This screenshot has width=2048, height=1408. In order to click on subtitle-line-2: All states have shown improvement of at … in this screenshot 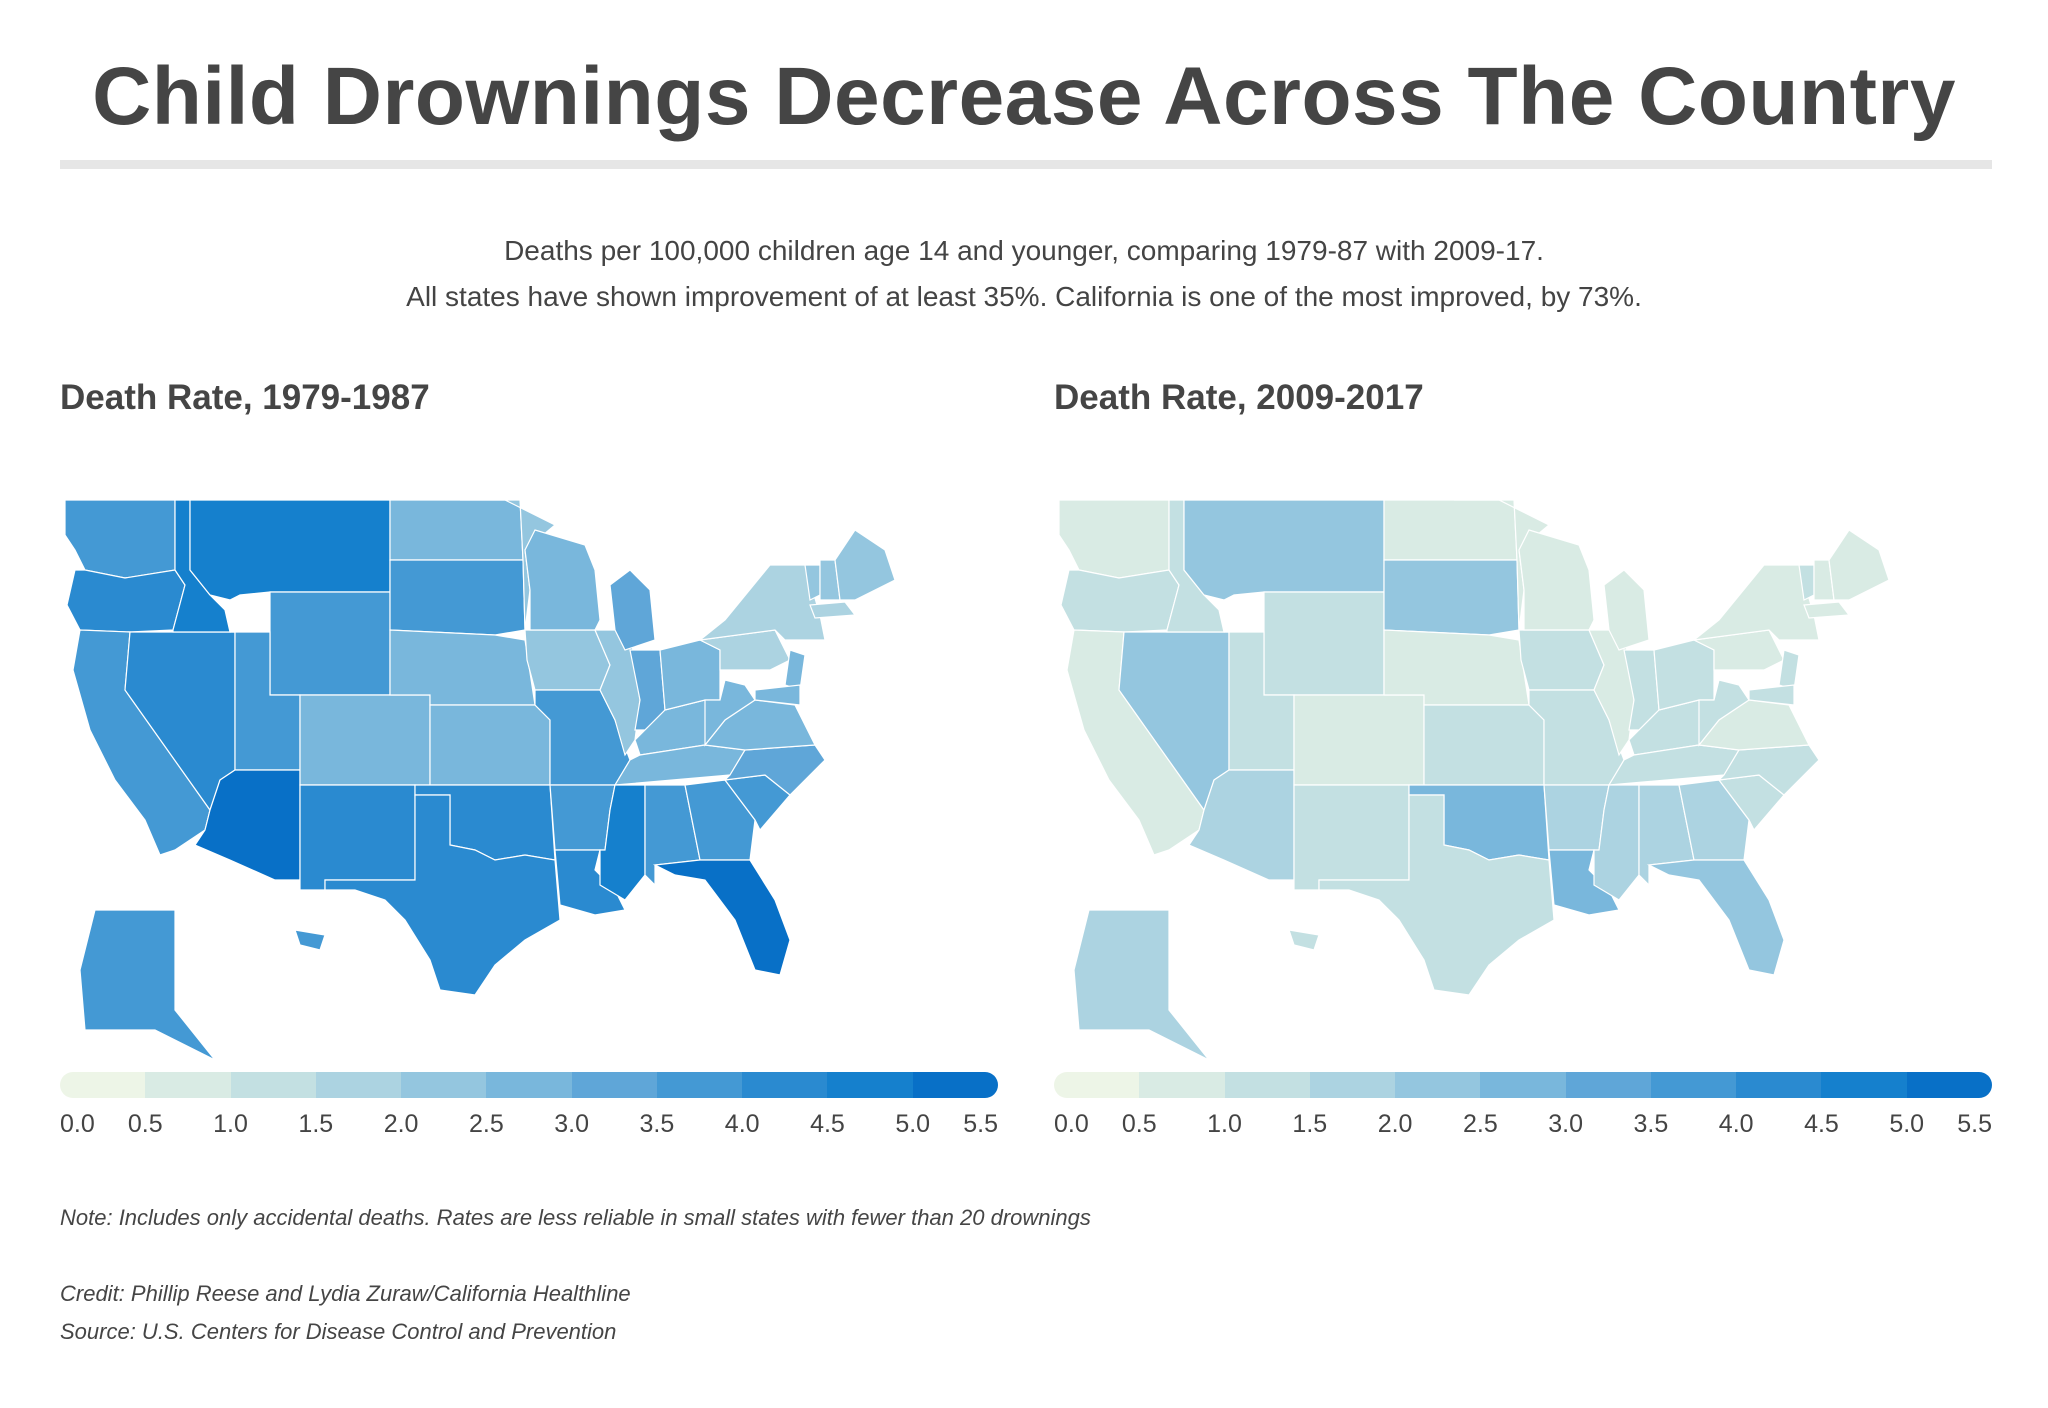, I will do `click(1024, 296)`.